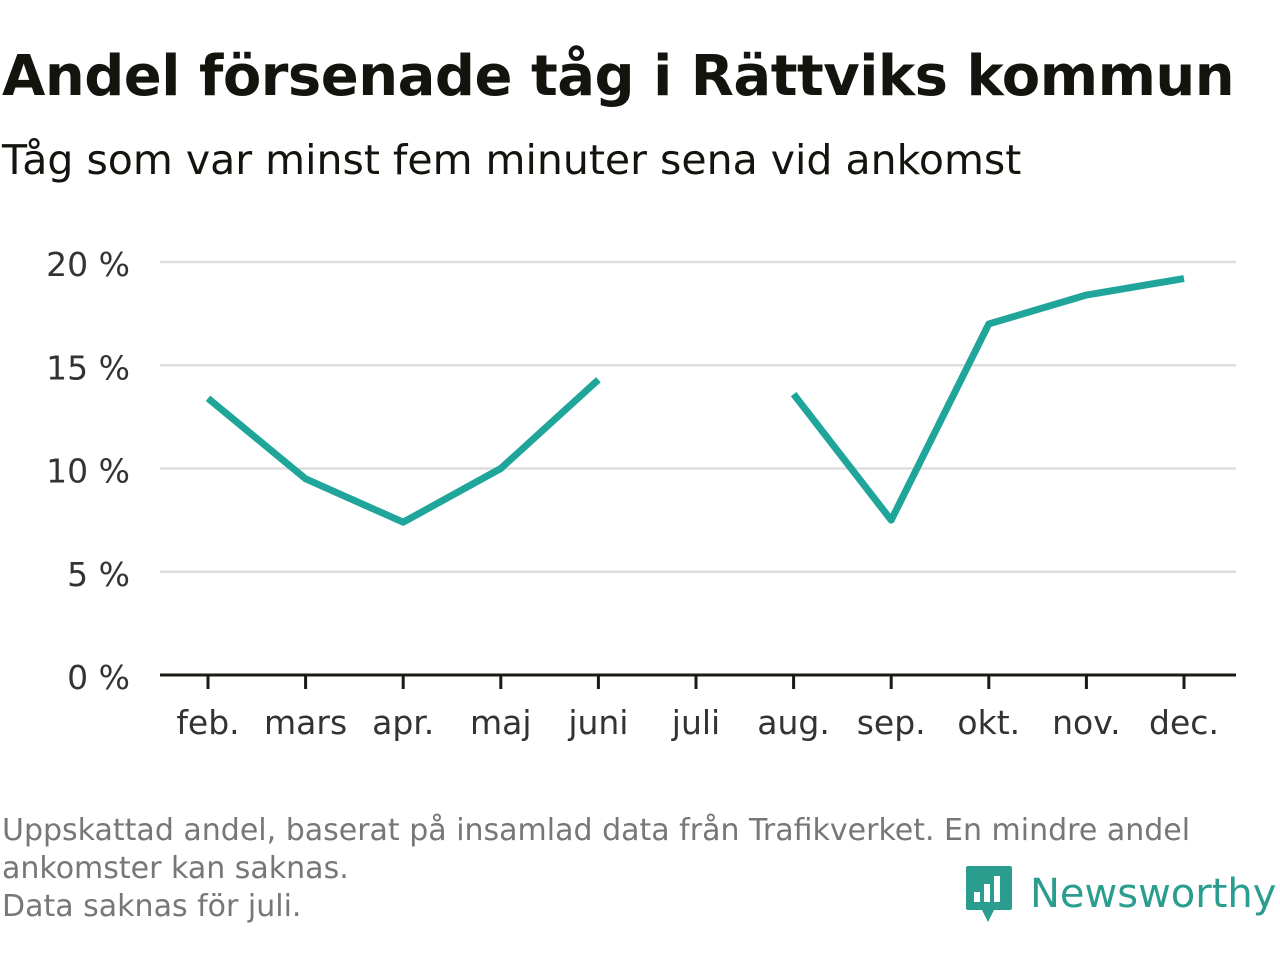  I want to click on y-tick-label: 0 %, so click(98, 677).